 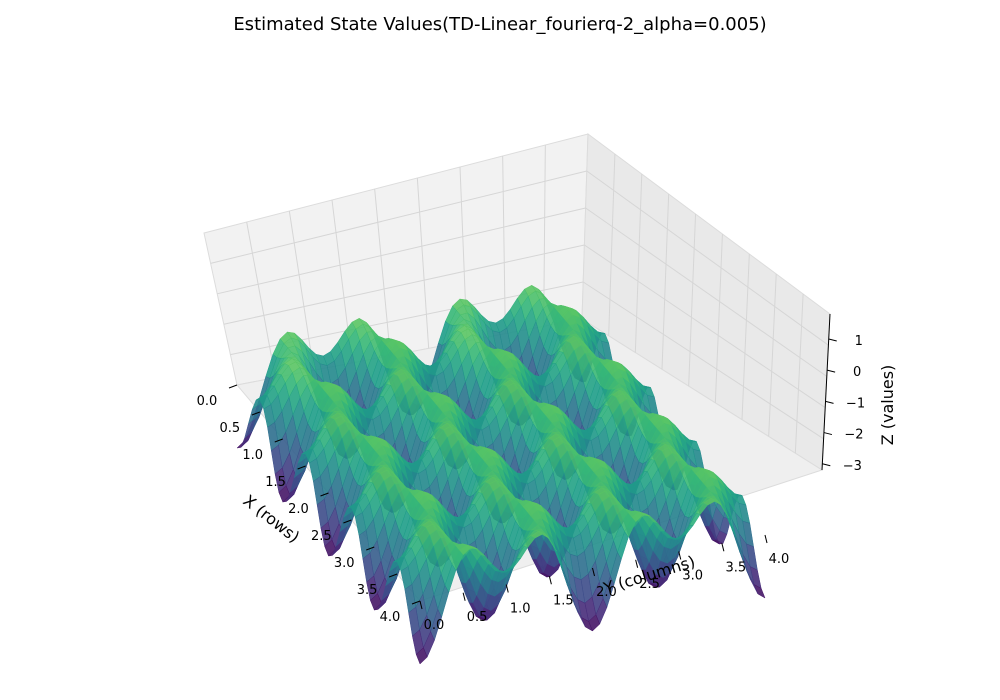 I want to click on y-tick-label: 2.5, so click(x=649, y=584).